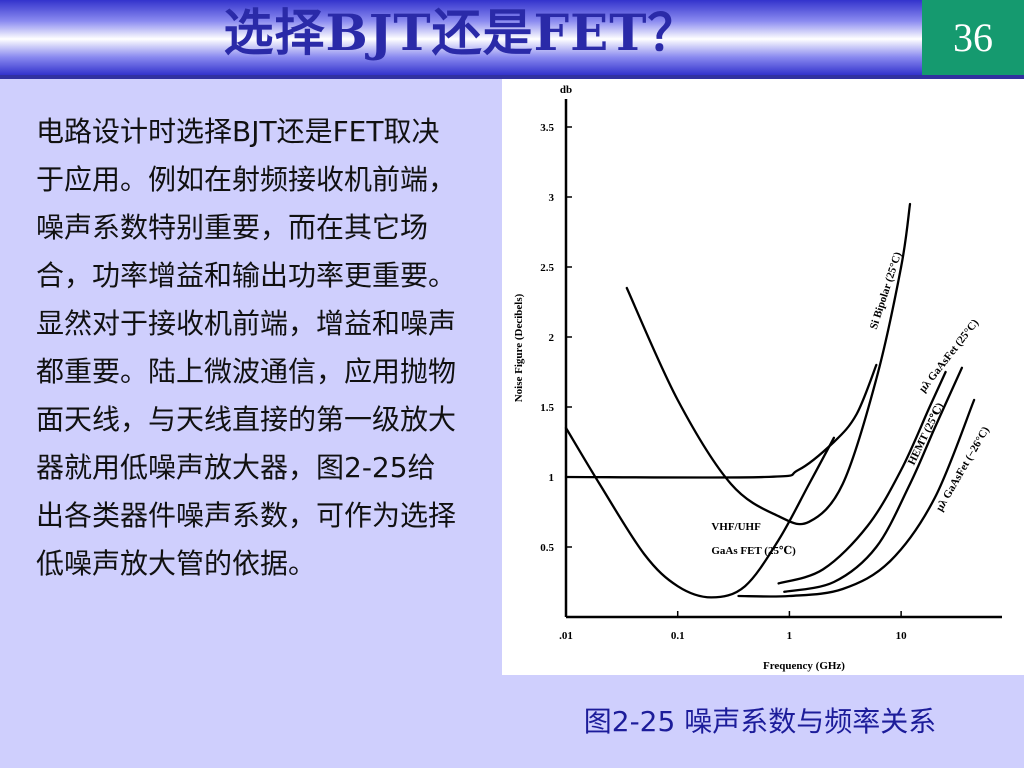 The width and height of the screenshot is (1024, 768). I want to click on x-axis-title: Frequency (GHz), so click(804, 666).